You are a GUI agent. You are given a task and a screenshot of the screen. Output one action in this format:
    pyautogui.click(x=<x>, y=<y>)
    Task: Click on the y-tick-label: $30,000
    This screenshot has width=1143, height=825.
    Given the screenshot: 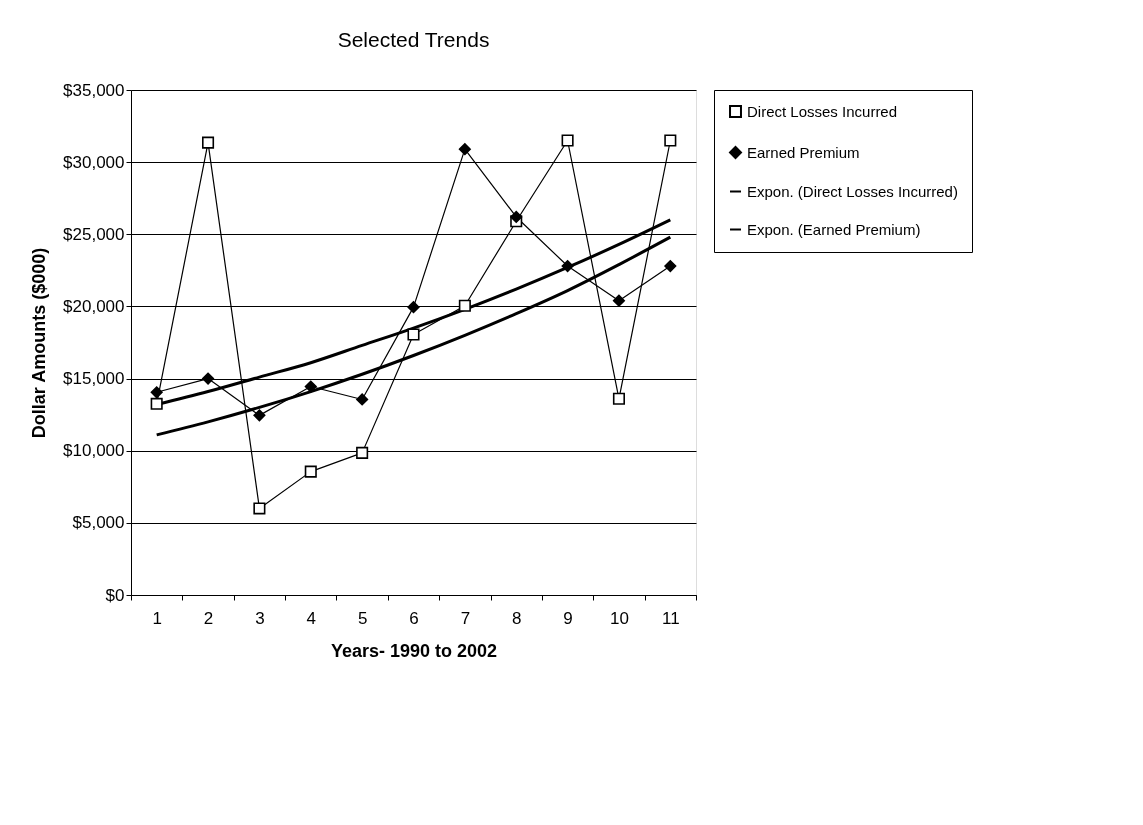 What is the action you would take?
    pyautogui.click(x=94, y=162)
    